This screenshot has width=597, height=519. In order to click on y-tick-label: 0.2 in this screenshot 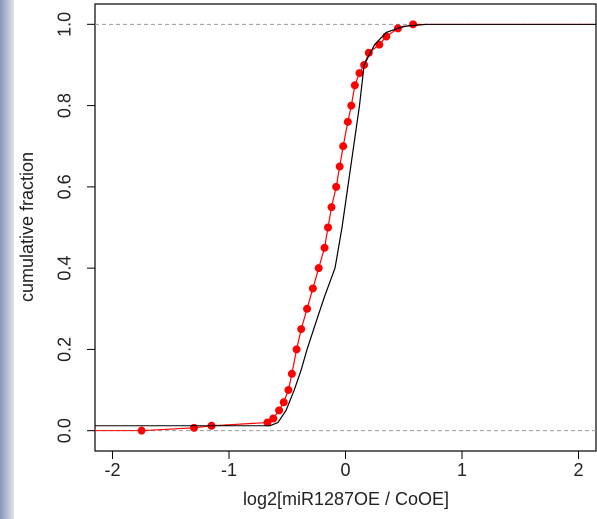, I will do `click(65, 349)`.